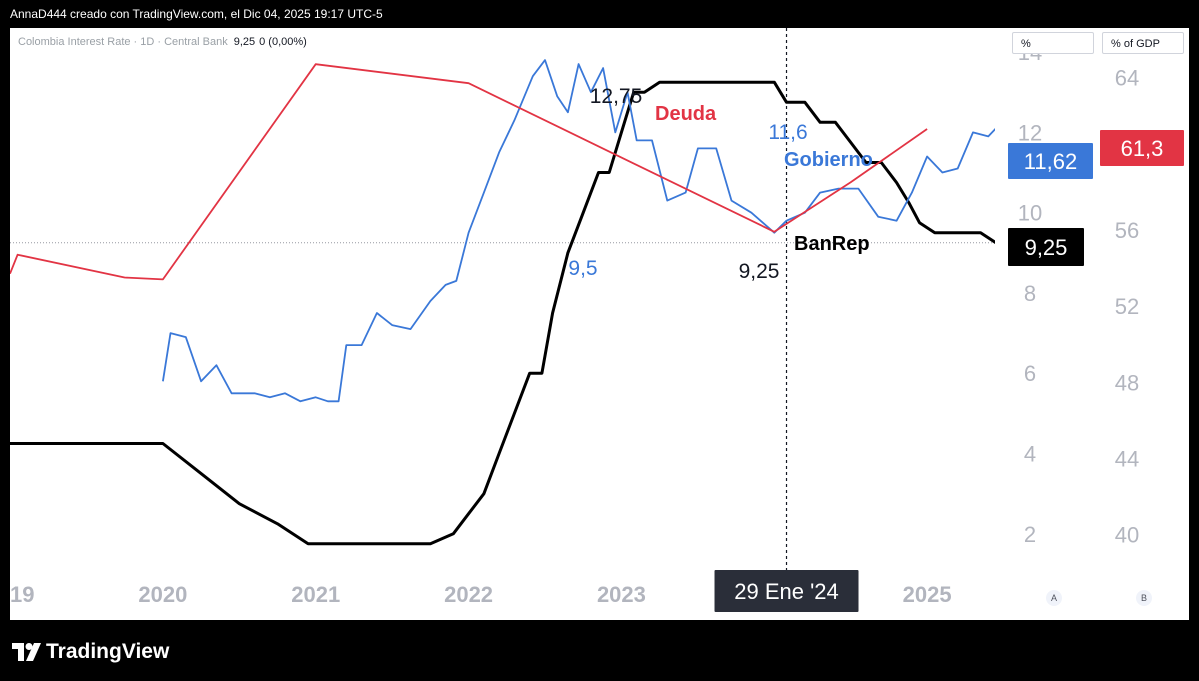  Describe the element at coordinates (828, 160) in the screenshot. I see `gobierno-label: Gobierno` at that location.